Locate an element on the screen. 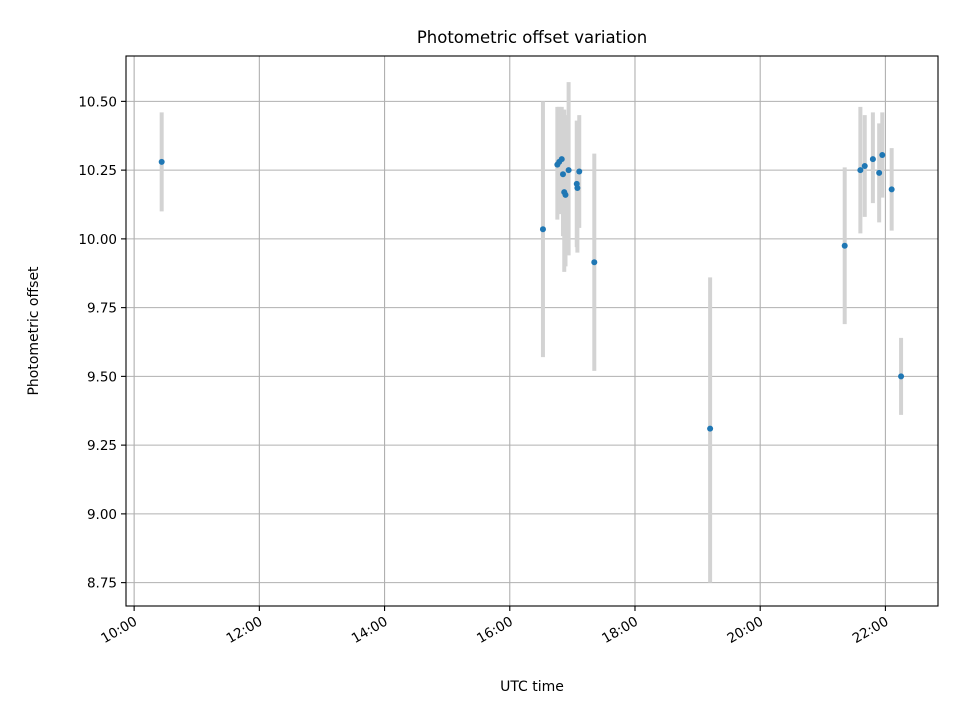 Image resolution: width=960 pixels, height=720 pixels. x-tick-label: 20:00 is located at coordinates (746, 630).